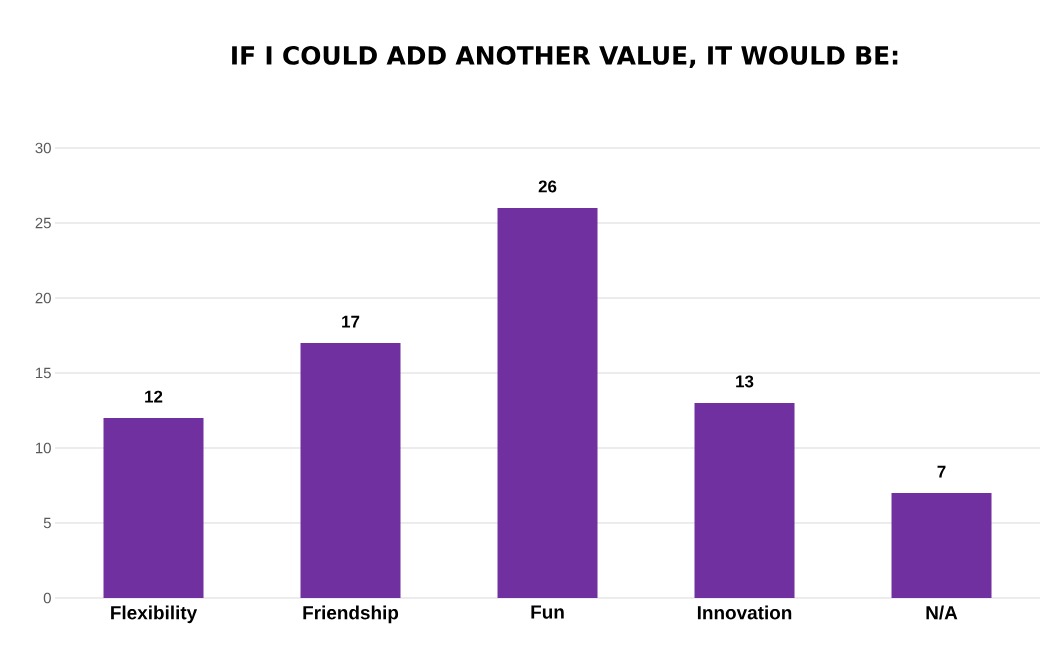 The height and width of the screenshot is (657, 1052). Describe the element at coordinates (351, 321) in the screenshot. I see `data-label: 17` at that location.